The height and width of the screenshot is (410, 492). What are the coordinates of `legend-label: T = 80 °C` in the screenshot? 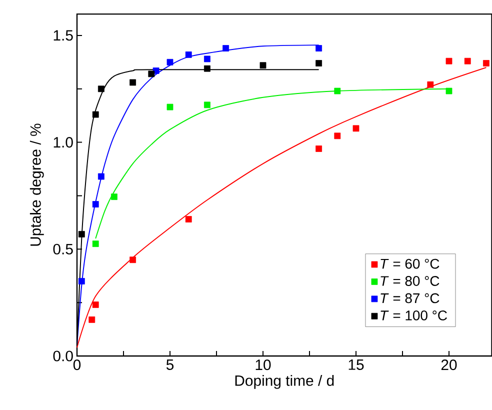 It's located at (410, 281).